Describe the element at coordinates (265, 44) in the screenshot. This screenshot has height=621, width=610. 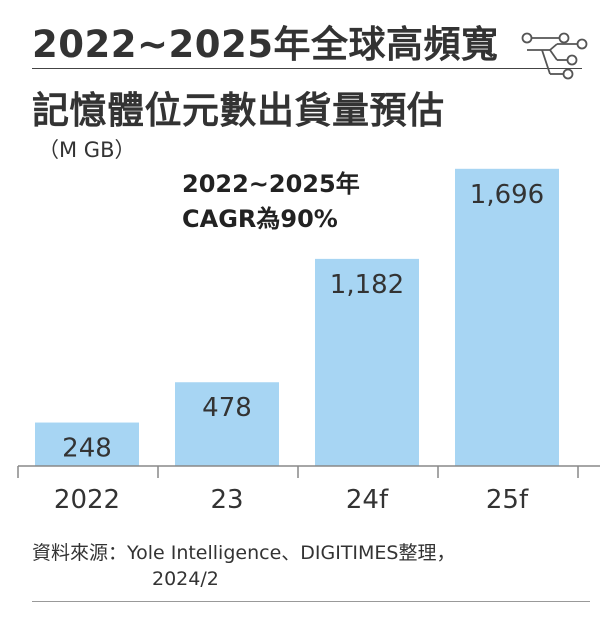
I see `chart-title-line-1: 2022~2025年全球高頻寬` at that location.